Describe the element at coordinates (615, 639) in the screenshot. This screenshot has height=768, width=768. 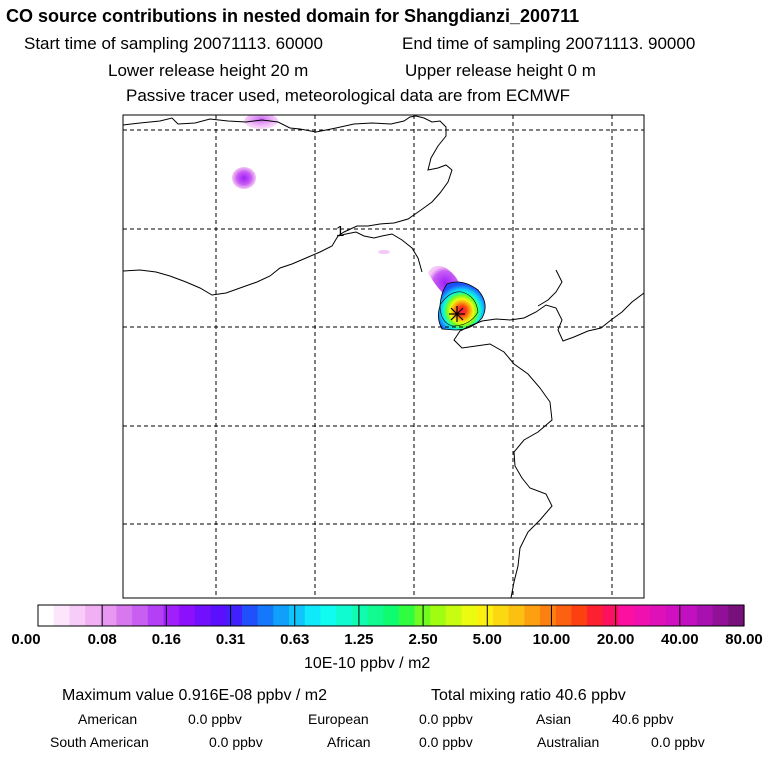
I see `colorbar-tick-label: 20.00` at that location.